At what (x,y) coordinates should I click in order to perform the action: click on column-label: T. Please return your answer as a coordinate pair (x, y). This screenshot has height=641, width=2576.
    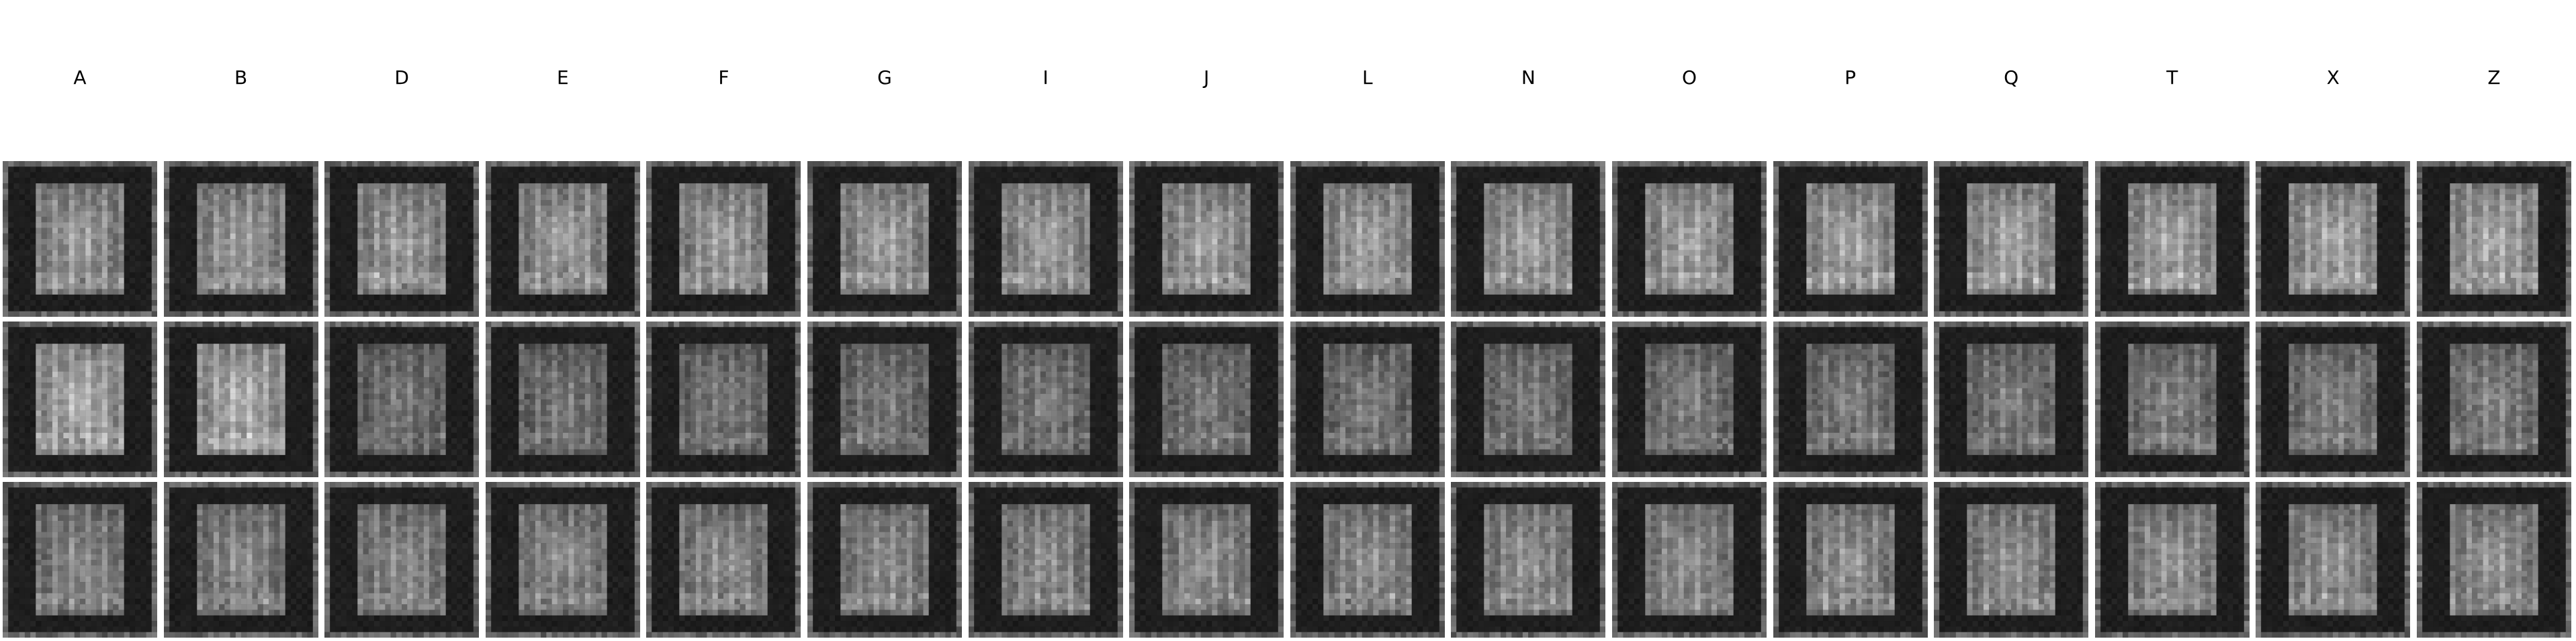
    Looking at the image, I should click on (2172, 78).